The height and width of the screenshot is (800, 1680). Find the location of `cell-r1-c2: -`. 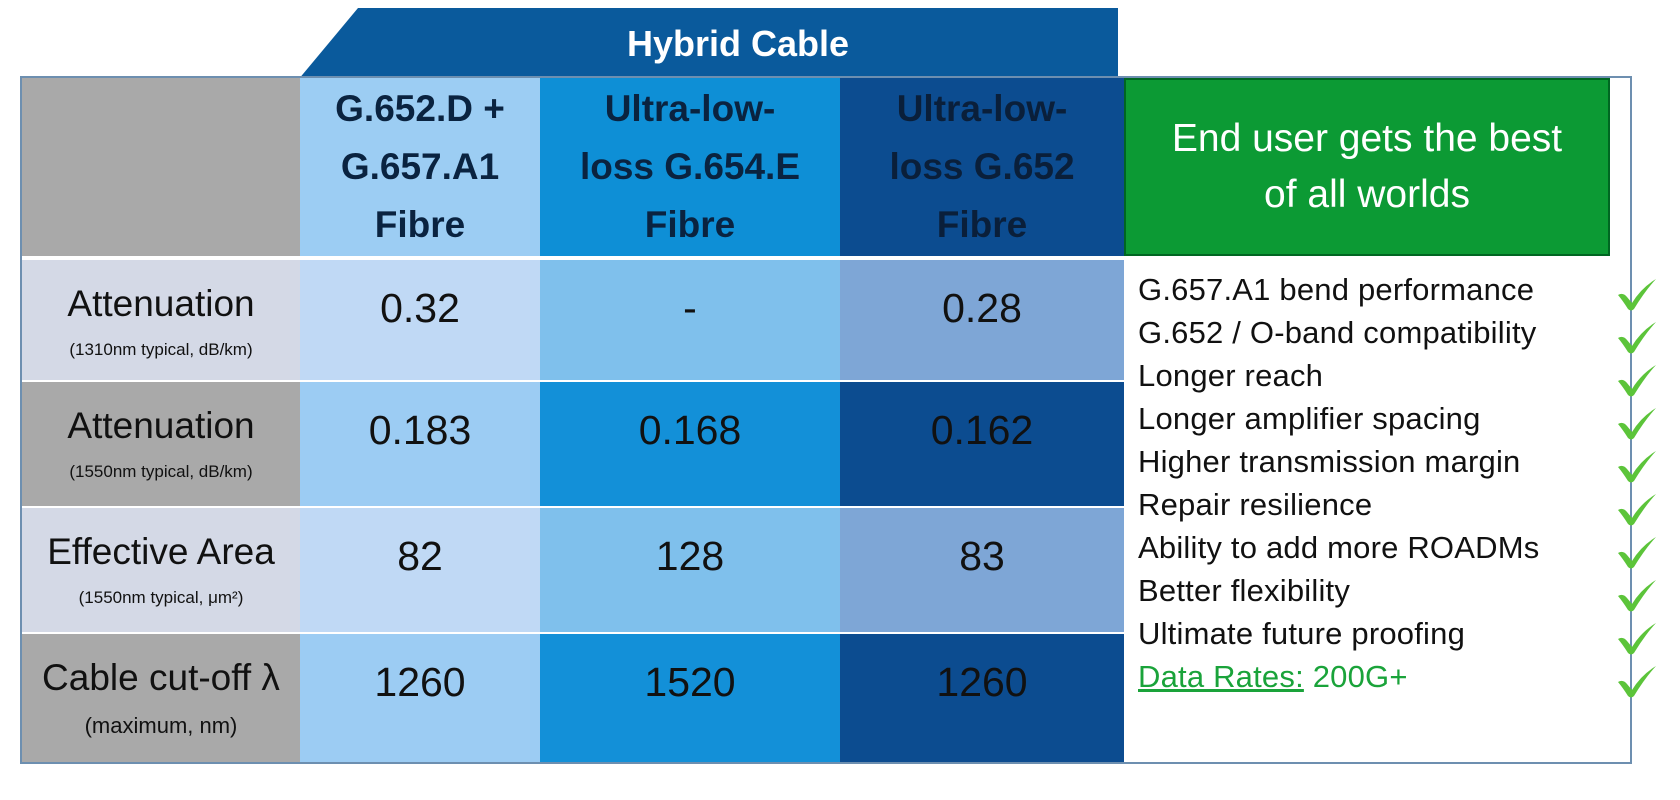

cell-r1-c2: - is located at coordinates (690, 321).